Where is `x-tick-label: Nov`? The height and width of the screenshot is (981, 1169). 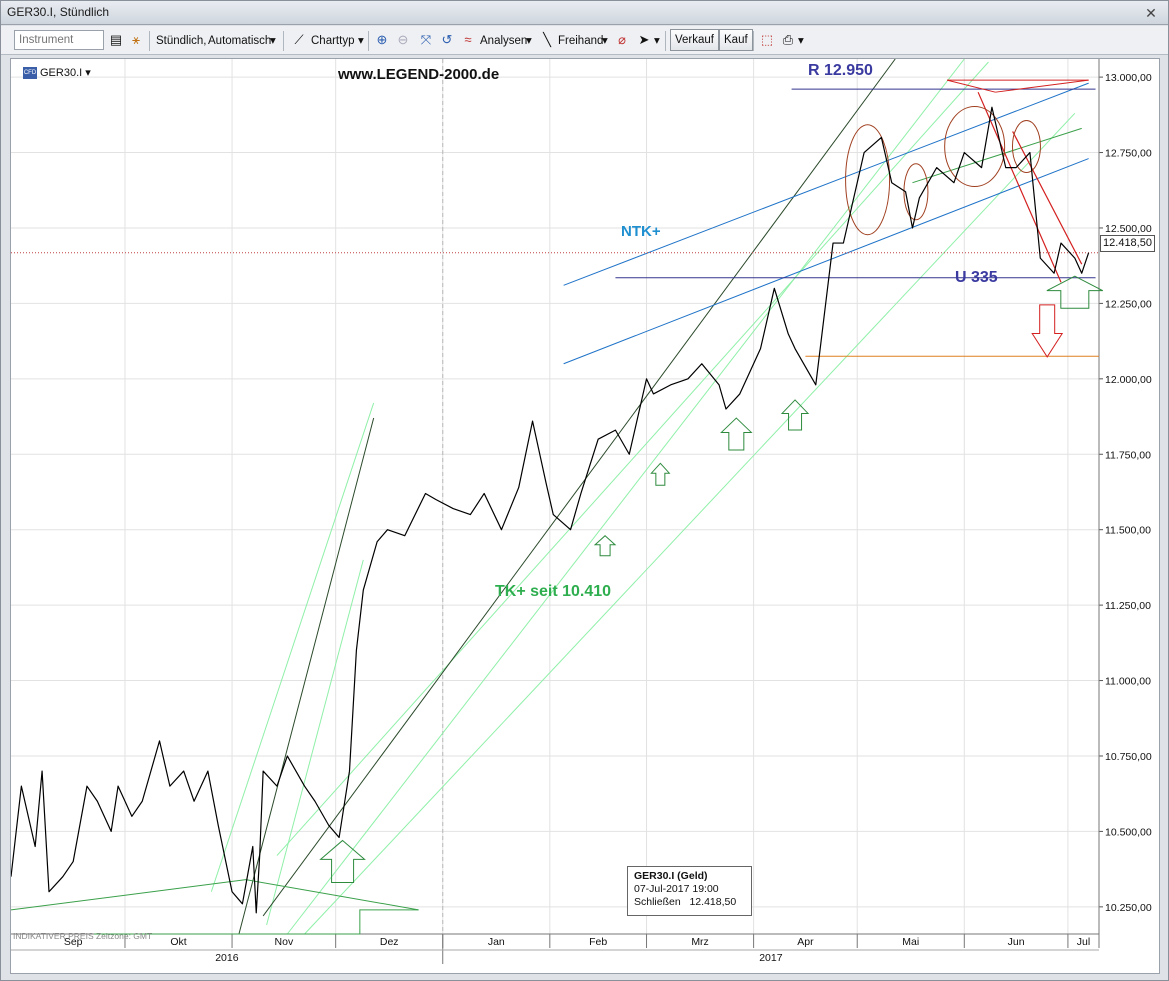
x-tick-label: Nov is located at coordinates (284, 942).